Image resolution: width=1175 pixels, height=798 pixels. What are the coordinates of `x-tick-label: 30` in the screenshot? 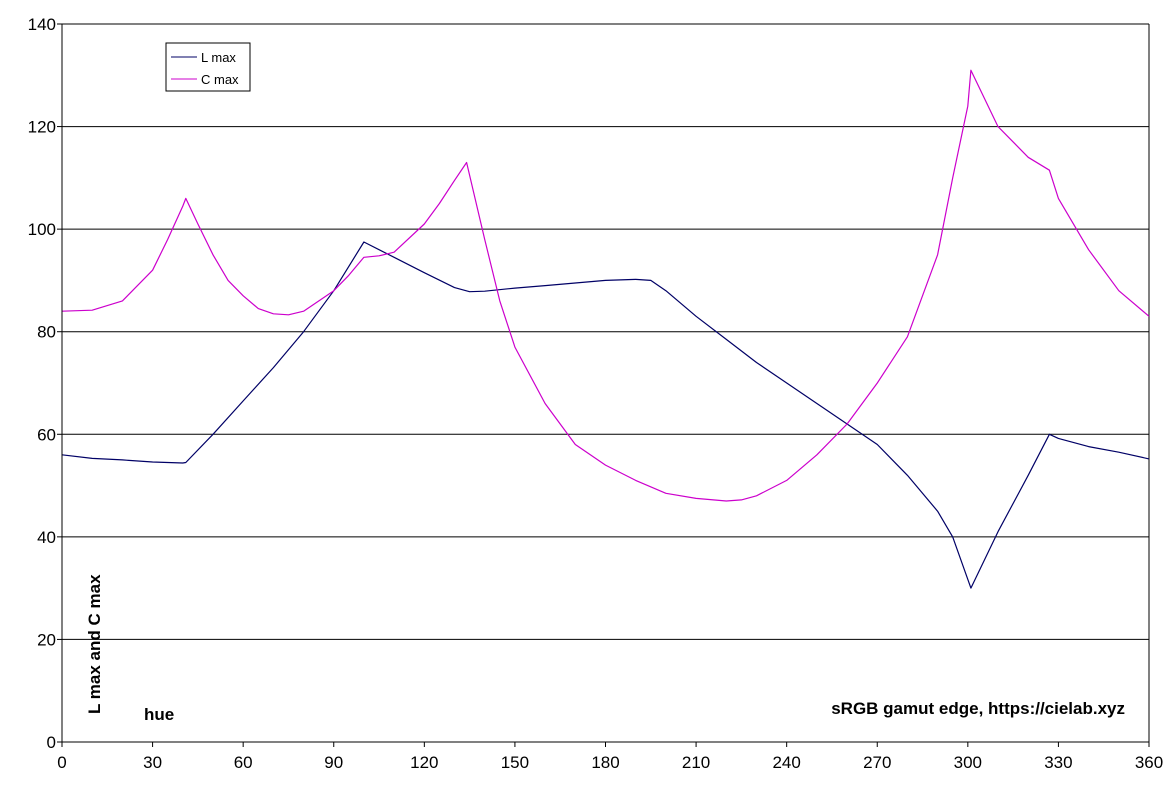 It's located at (152, 762).